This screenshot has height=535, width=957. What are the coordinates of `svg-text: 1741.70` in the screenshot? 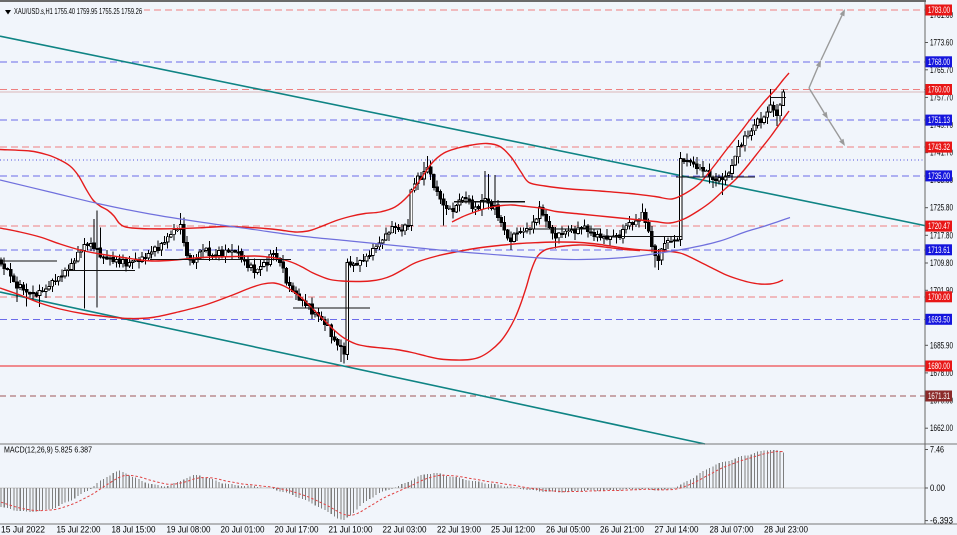 It's located at (941, 153).